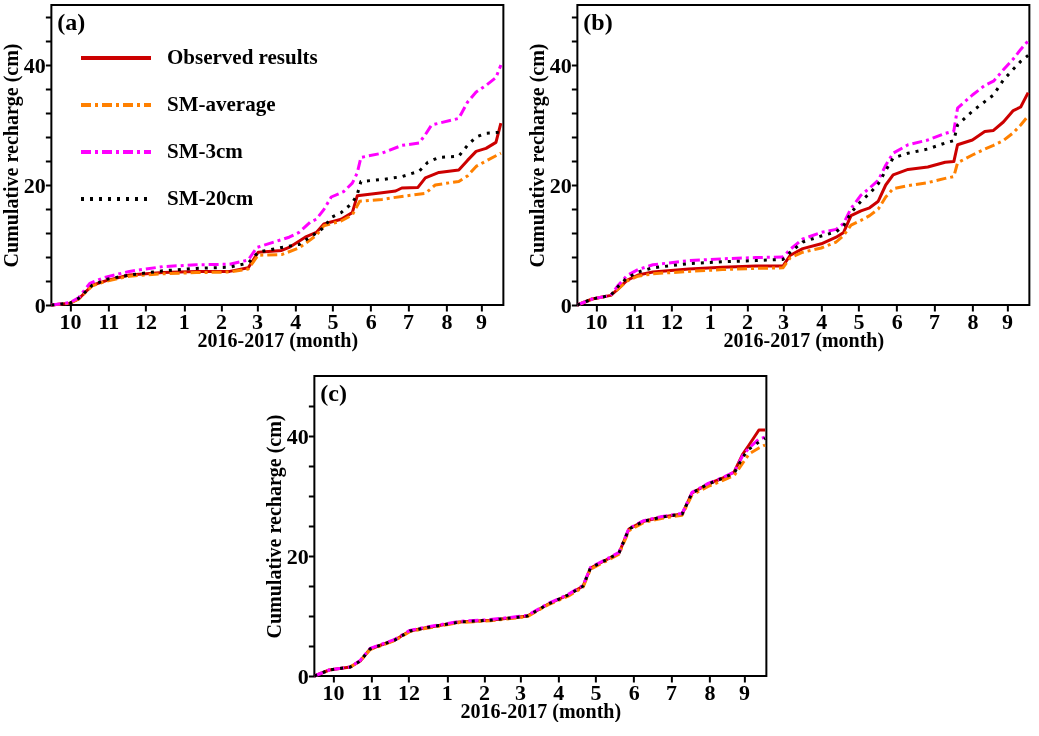 This screenshot has width=1039, height=736. What do you see at coordinates (221, 104) in the screenshot?
I see `legend-label: SM-average` at bounding box center [221, 104].